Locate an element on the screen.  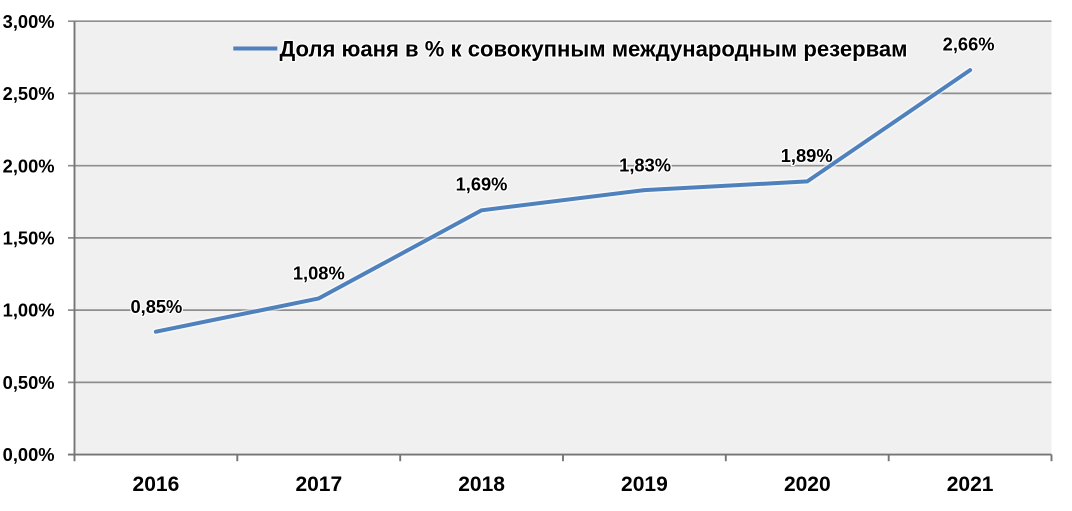
svg-text: 2,66% is located at coordinates (969, 44).